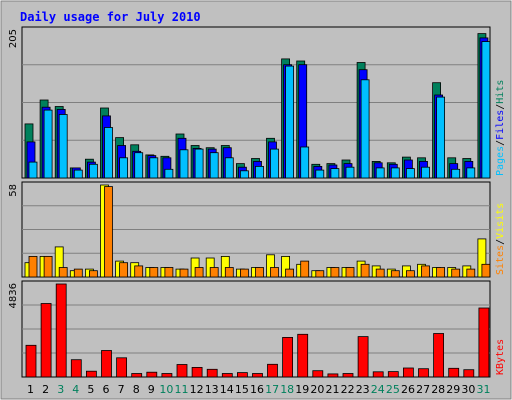  Describe the element at coordinates (484, 389) in the screenshot. I see `x-tick-label-day-31: 31` at that location.